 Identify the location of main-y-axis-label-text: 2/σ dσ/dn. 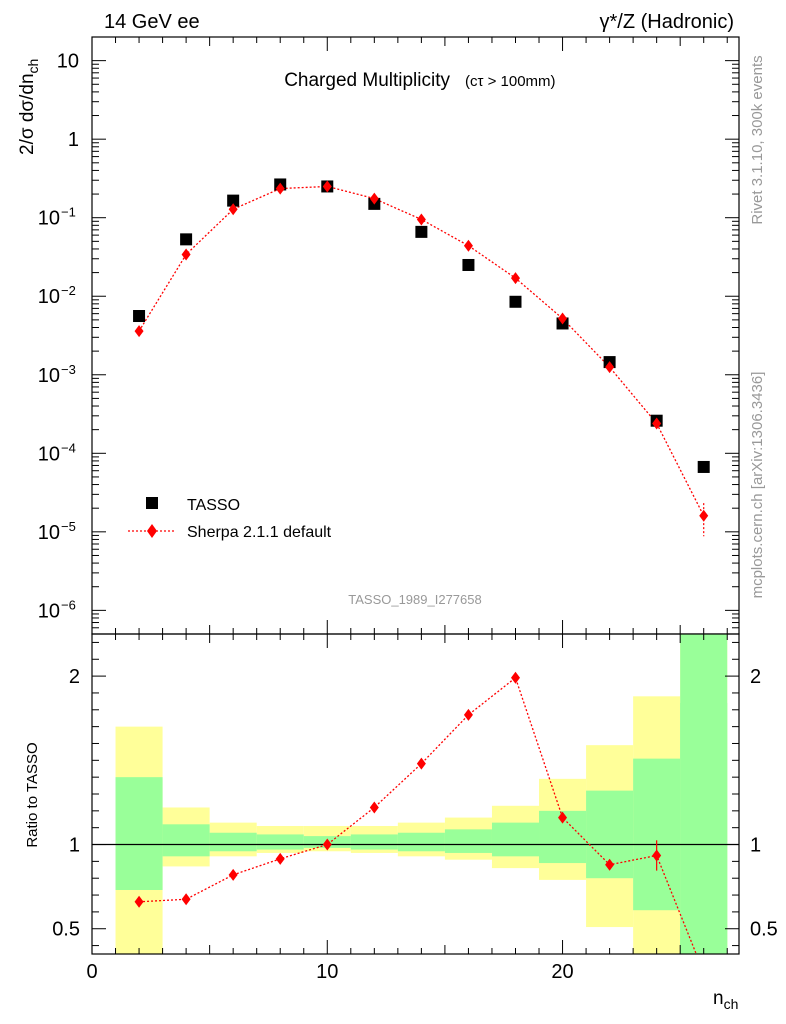
(27, 114).